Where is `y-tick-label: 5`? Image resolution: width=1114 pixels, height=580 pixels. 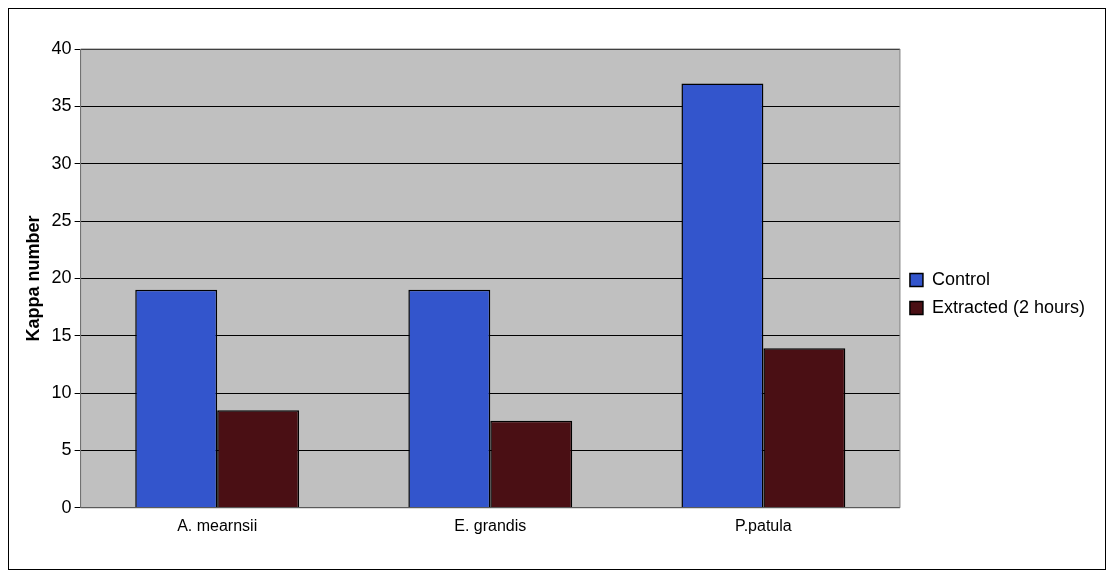 y-tick-label: 5 is located at coordinates (66, 449).